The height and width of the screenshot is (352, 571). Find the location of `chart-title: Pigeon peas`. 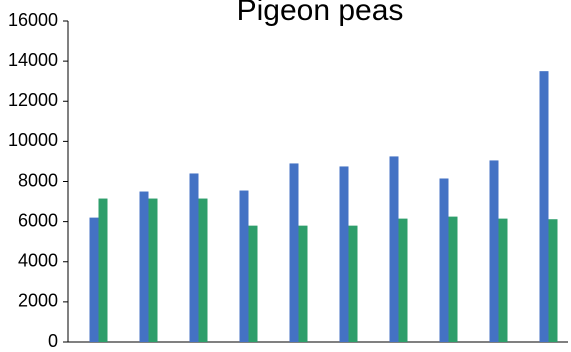

chart-title: Pigeon peas is located at coordinates (320, 13).